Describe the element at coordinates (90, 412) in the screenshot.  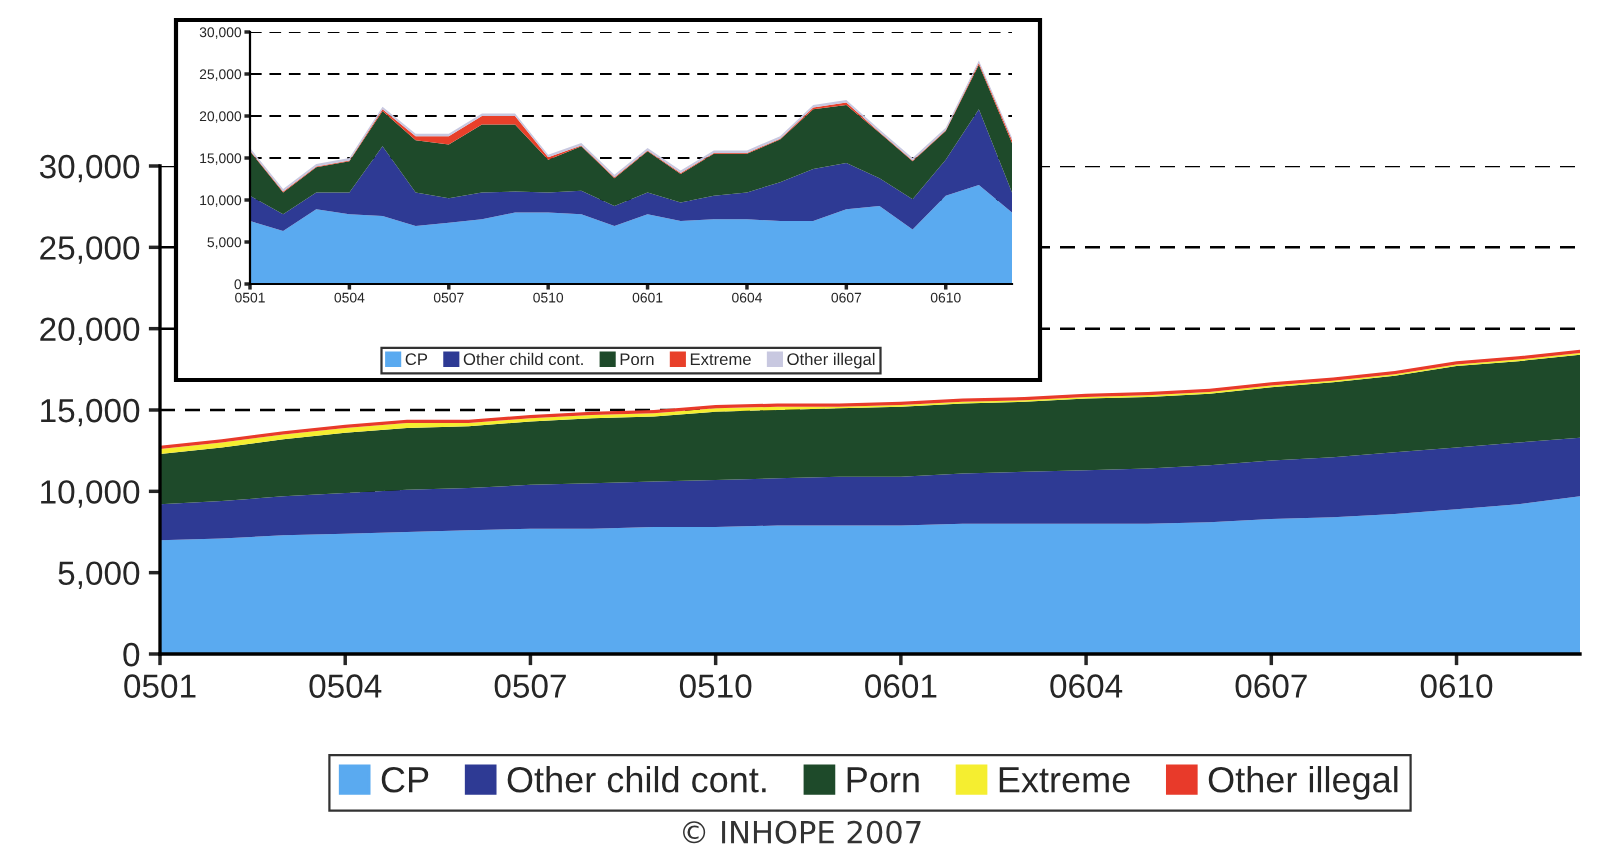
I see `y-tick-label: 15,000` at that location.